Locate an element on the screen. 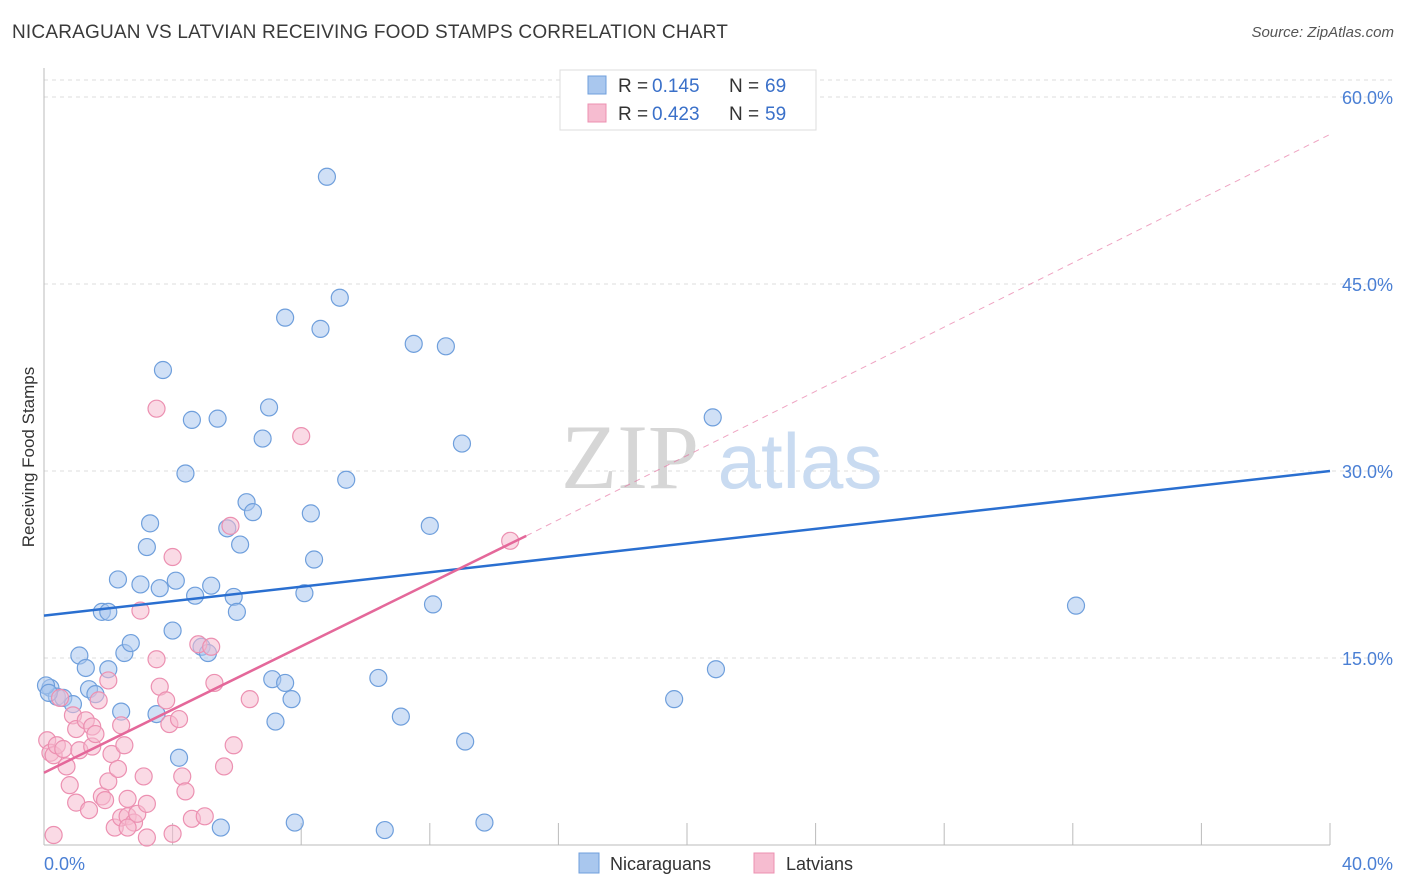 Image resolution: width=1406 pixels, height=892 pixels. legend-r-label-1: R = is located at coordinates (633, 86).